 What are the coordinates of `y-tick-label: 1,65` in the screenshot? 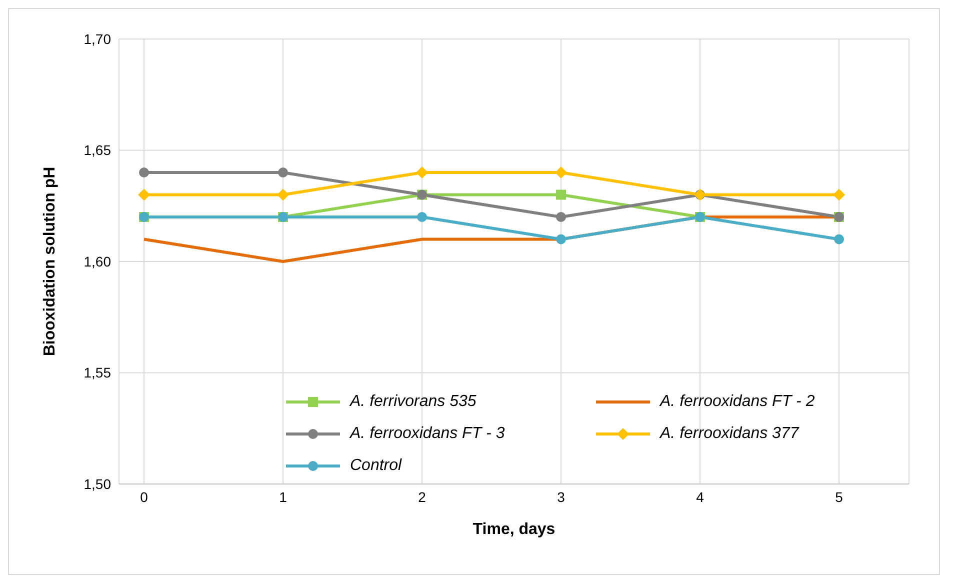 It's located at (98, 150).